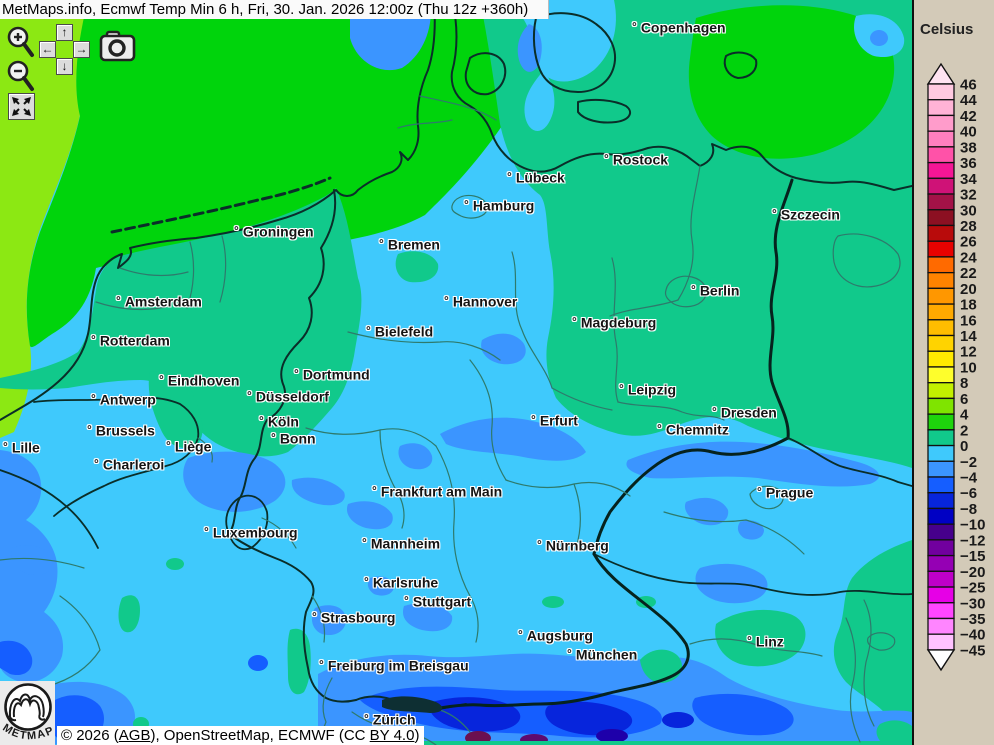 The image size is (994, 745). Describe the element at coordinates (964, 430) in the screenshot. I see `colorbar-tick-label: 2` at that location.